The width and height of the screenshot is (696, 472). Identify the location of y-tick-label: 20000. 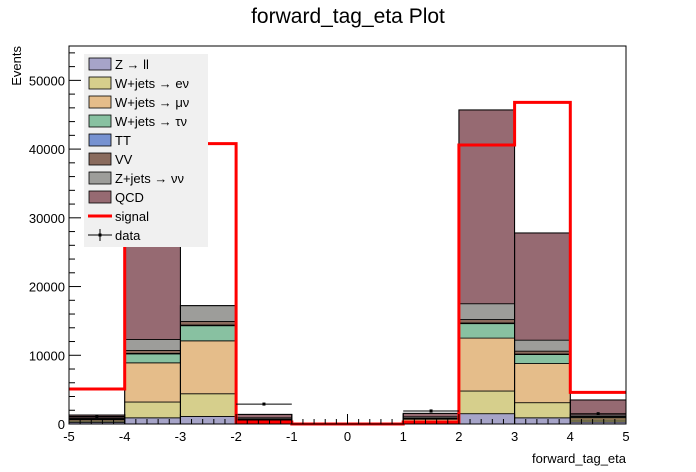
(47, 287).